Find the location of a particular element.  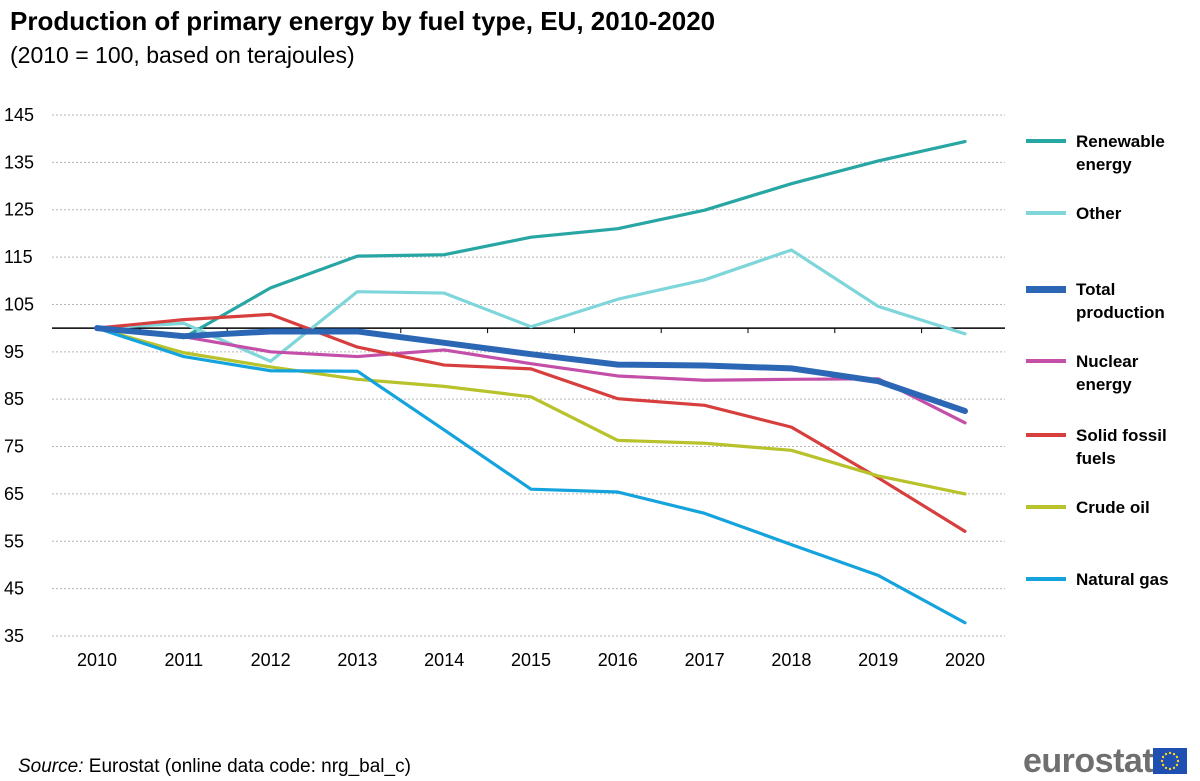

x-tick-label: 2012 is located at coordinates (271, 660).